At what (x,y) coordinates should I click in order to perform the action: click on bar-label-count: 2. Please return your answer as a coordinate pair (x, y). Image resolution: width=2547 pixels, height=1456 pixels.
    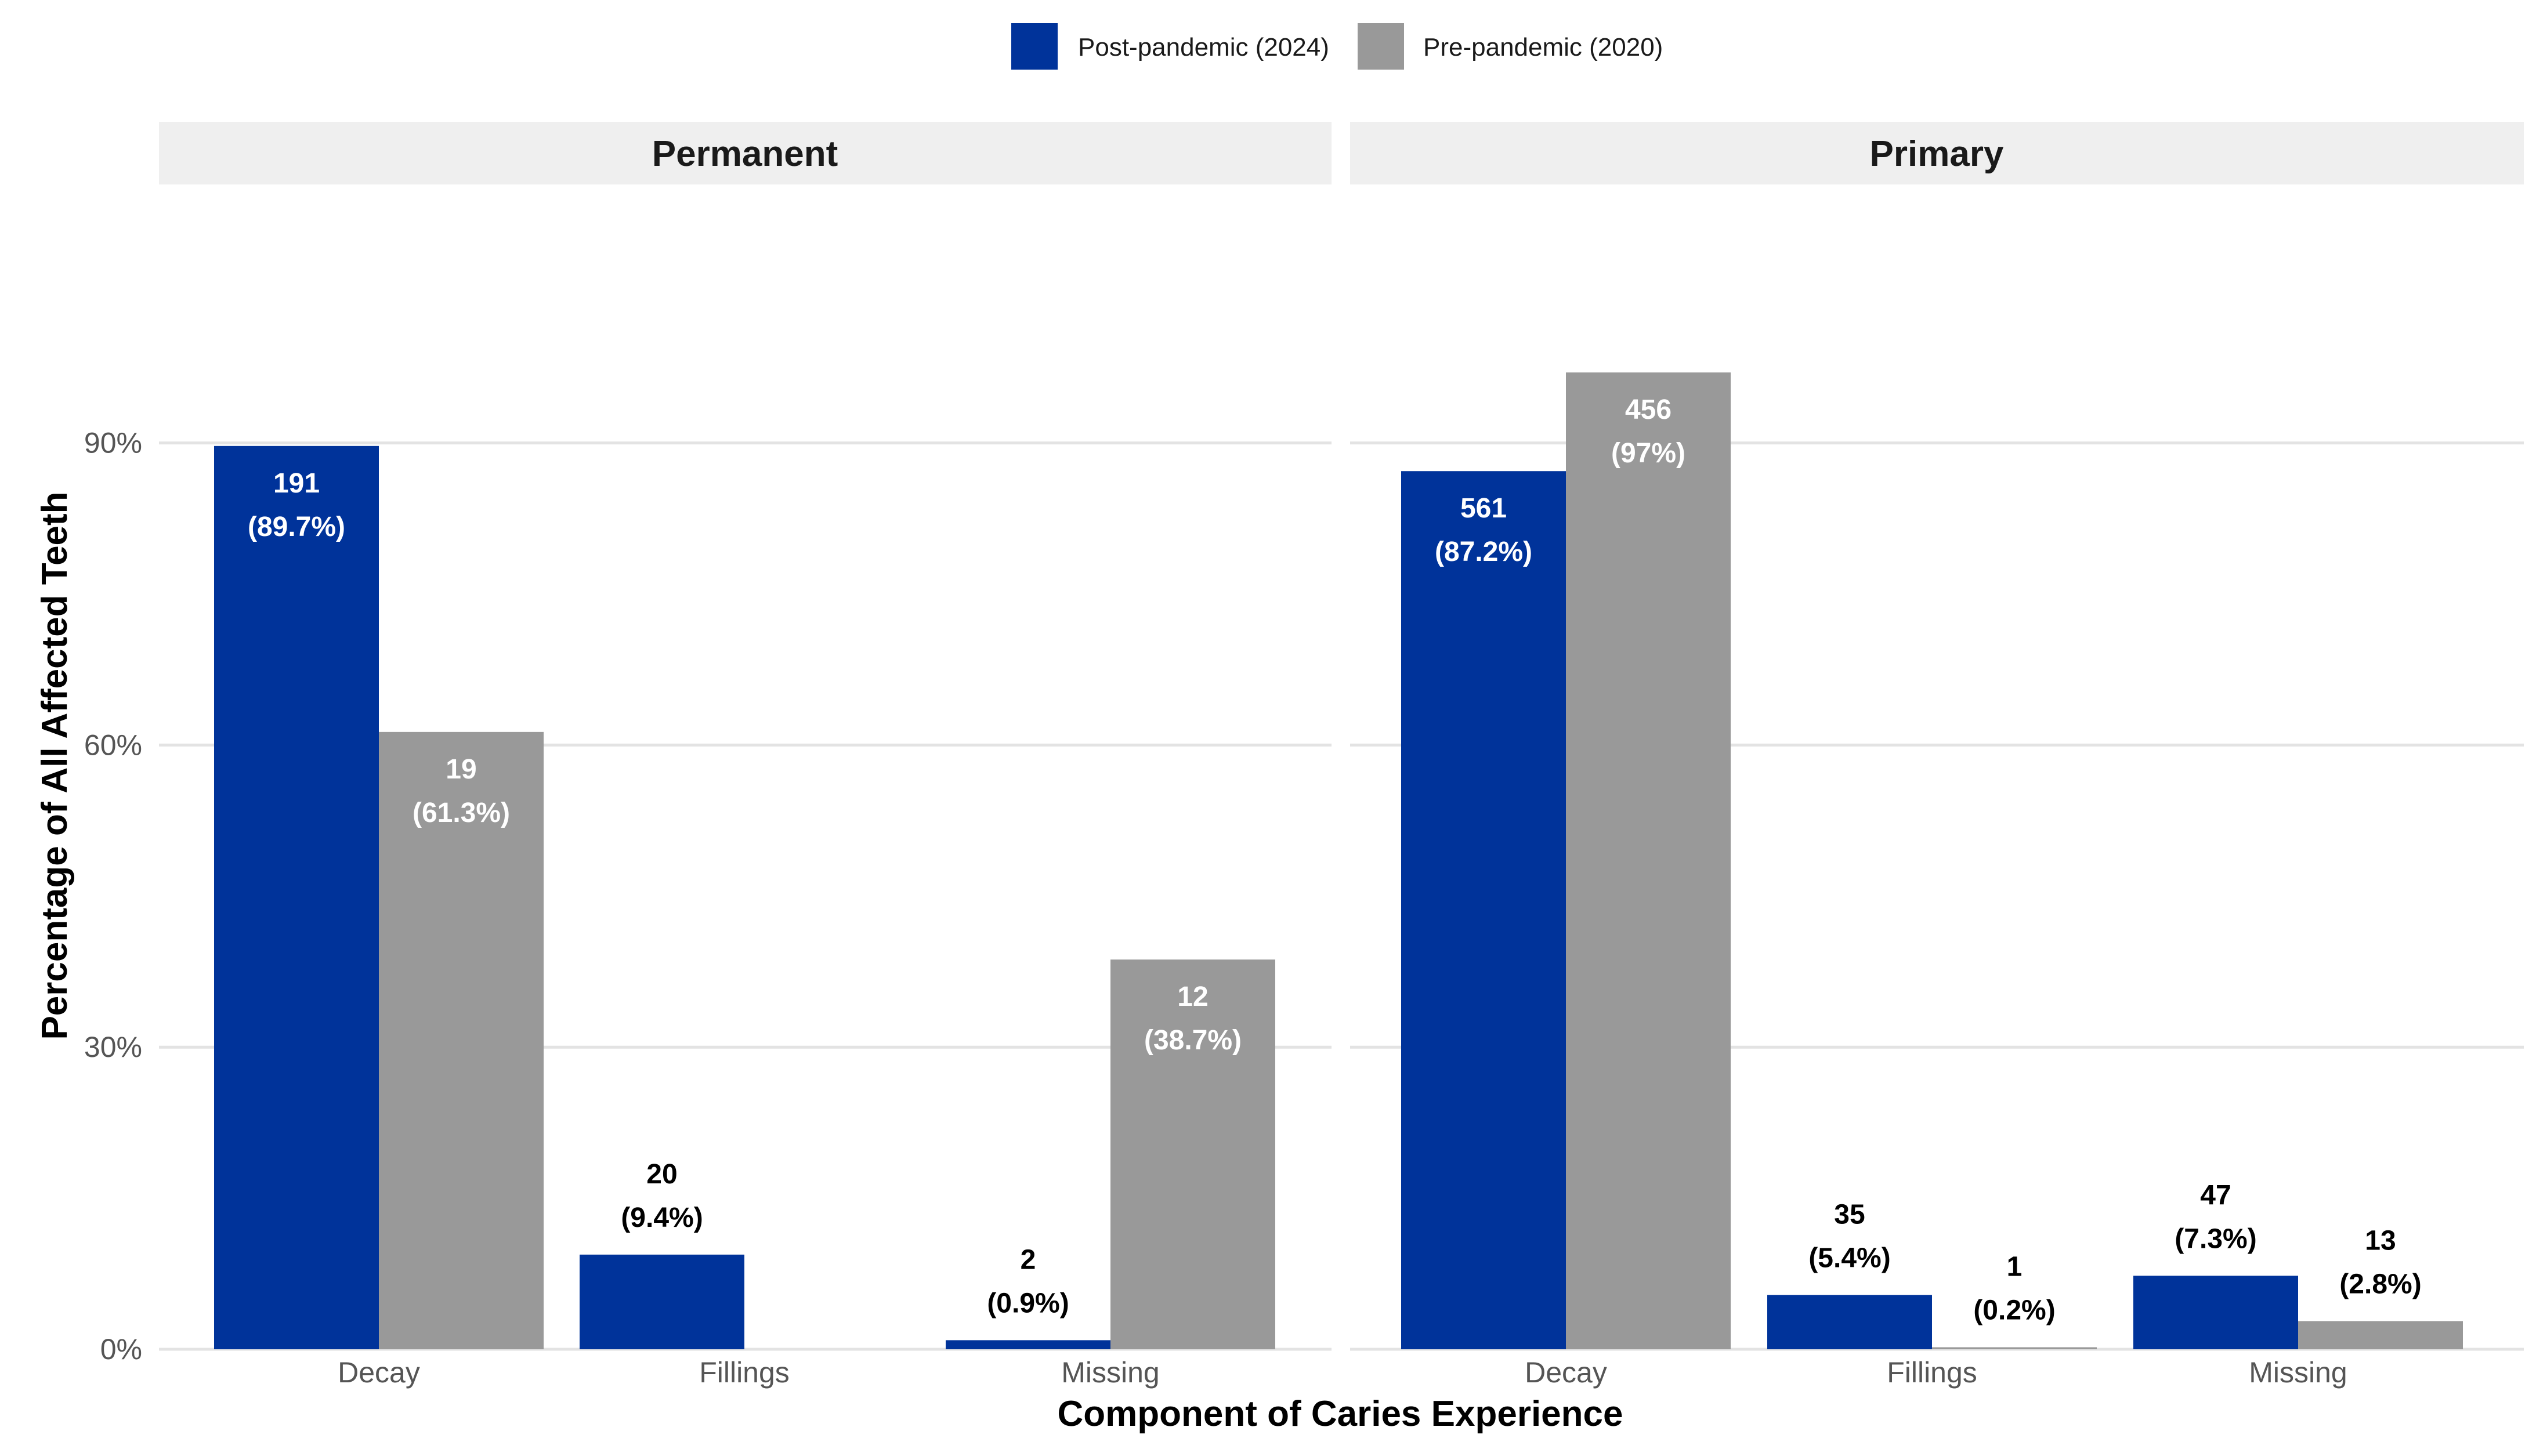
    Looking at the image, I should click on (1028, 1259).